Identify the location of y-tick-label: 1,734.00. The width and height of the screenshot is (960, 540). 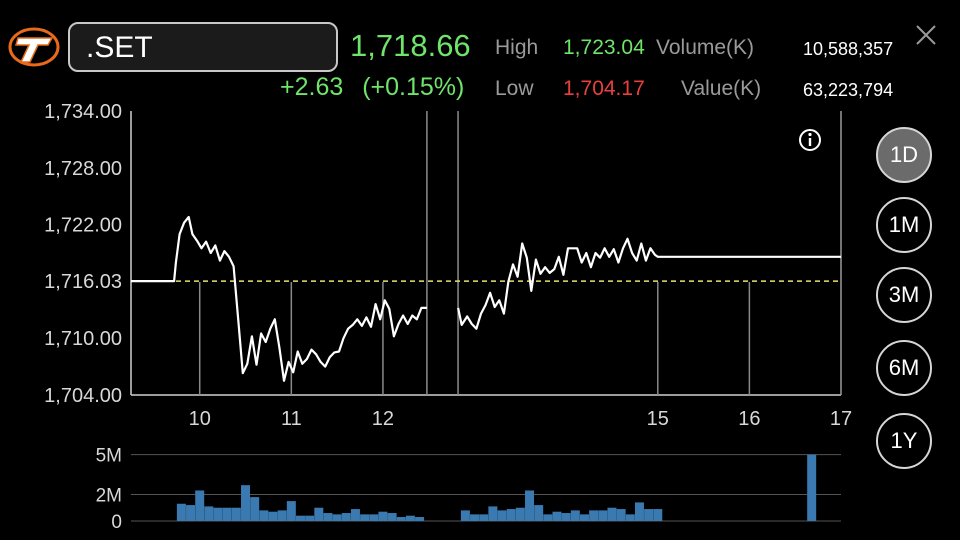
(83, 112).